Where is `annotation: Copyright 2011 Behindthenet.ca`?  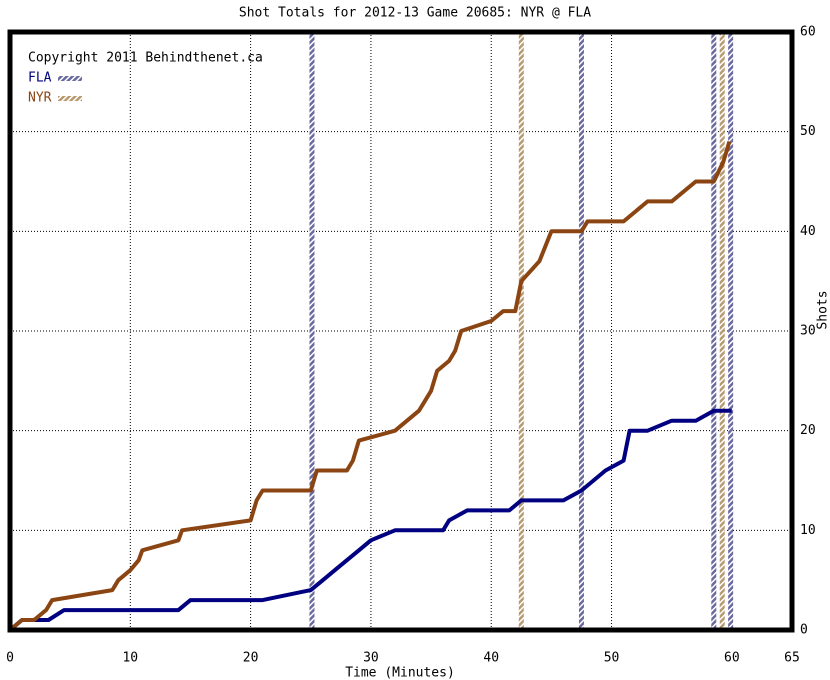 annotation: Copyright 2011 Behindthenet.ca is located at coordinates (145, 58).